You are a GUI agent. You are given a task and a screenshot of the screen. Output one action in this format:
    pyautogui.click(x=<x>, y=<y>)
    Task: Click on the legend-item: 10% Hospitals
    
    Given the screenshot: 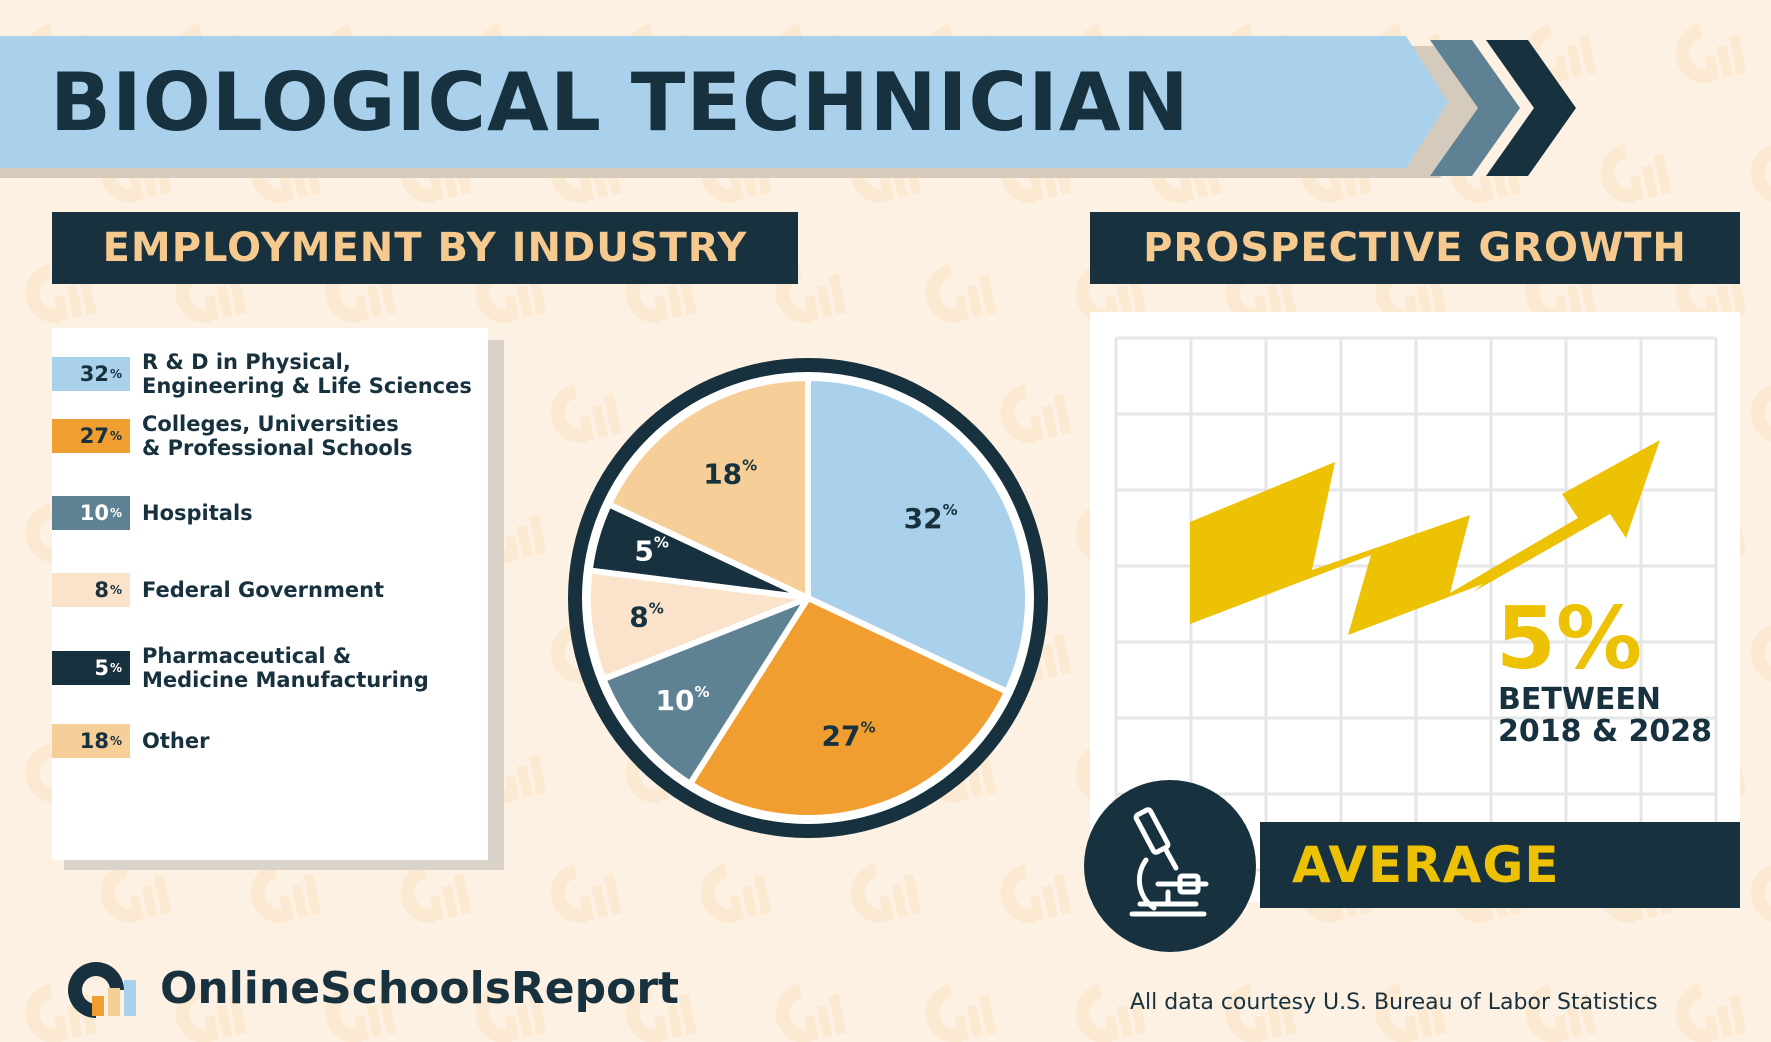 What is the action you would take?
    pyautogui.click(x=270, y=513)
    